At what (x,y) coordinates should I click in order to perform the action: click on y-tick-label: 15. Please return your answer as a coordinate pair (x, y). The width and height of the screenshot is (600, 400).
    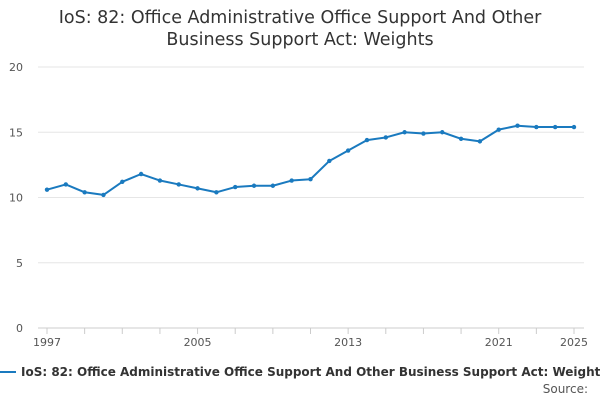
    Looking at the image, I should click on (16, 132).